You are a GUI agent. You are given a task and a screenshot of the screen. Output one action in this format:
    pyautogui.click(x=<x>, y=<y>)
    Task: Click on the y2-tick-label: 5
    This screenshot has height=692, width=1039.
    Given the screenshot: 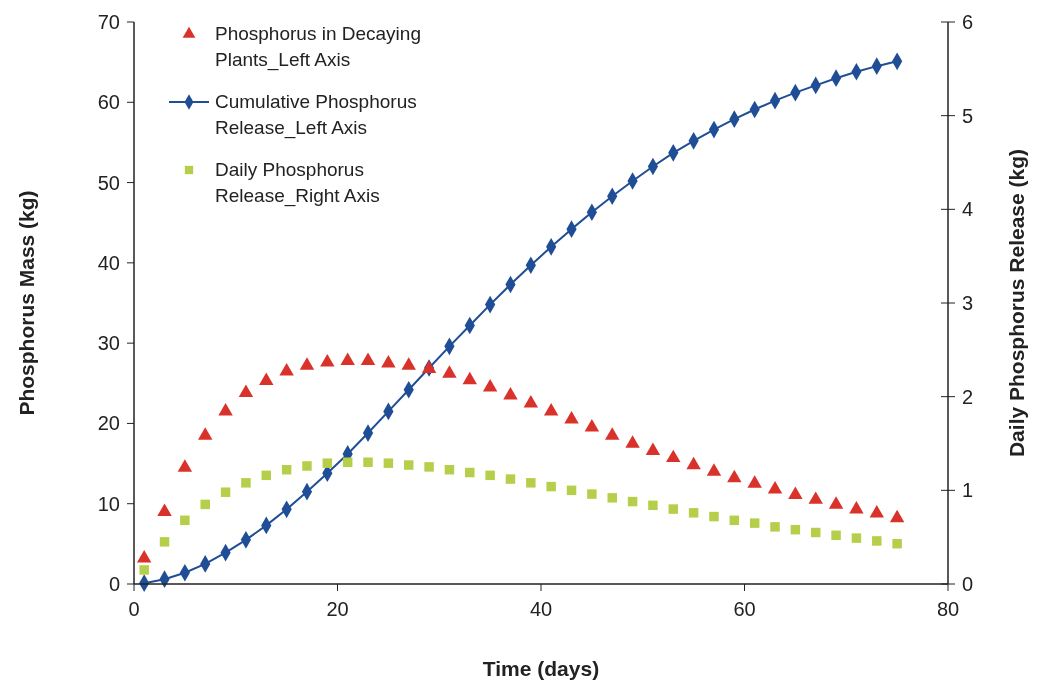 What is the action you would take?
    pyautogui.click(x=968, y=115)
    